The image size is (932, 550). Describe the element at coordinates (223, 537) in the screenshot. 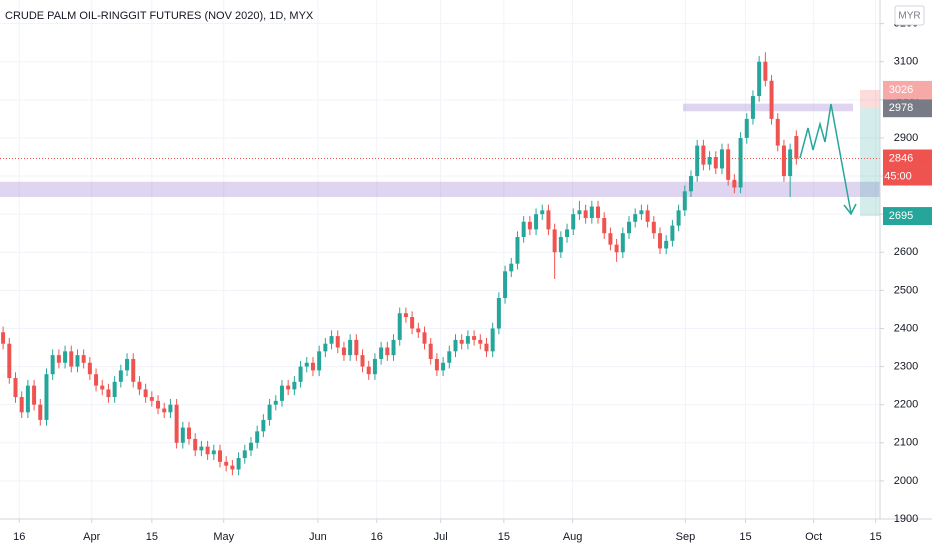

I see `x-tick-label: May` at that location.